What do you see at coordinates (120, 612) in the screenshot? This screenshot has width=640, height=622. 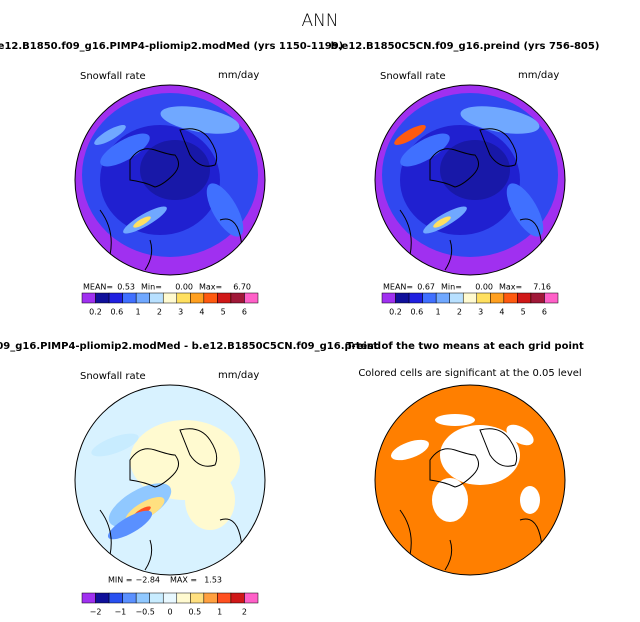 I see `colorbar-label: −1` at bounding box center [120, 612].